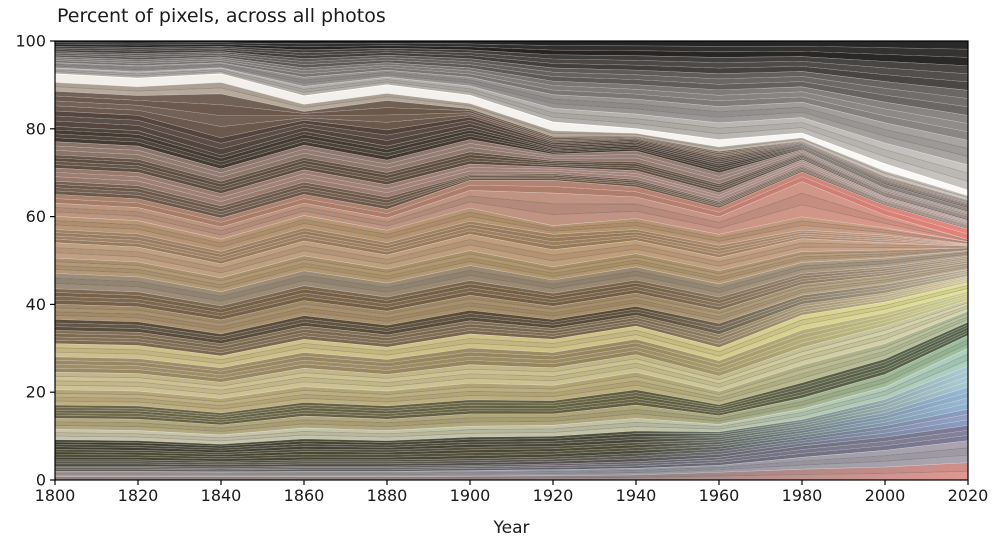 The width and height of the screenshot is (1000, 551). I want to click on x-tick-label: 1840, so click(221, 495).